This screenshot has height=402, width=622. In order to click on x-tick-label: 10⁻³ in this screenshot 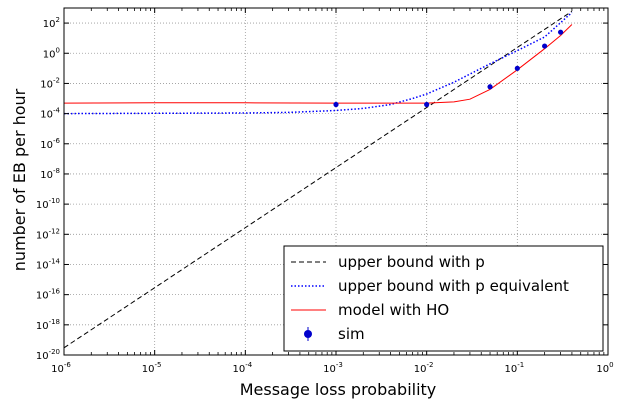, I will do `click(333, 368)`.